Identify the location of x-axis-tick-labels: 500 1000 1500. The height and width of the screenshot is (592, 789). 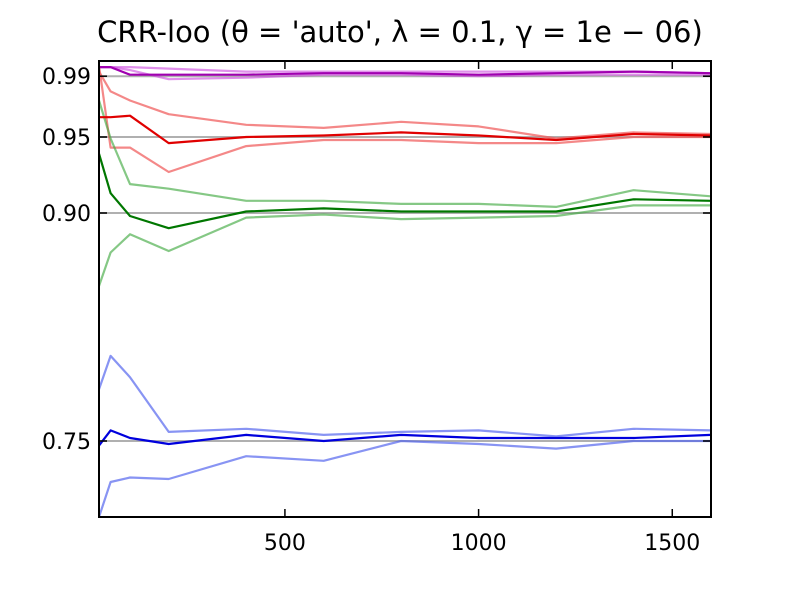
(482, 543).